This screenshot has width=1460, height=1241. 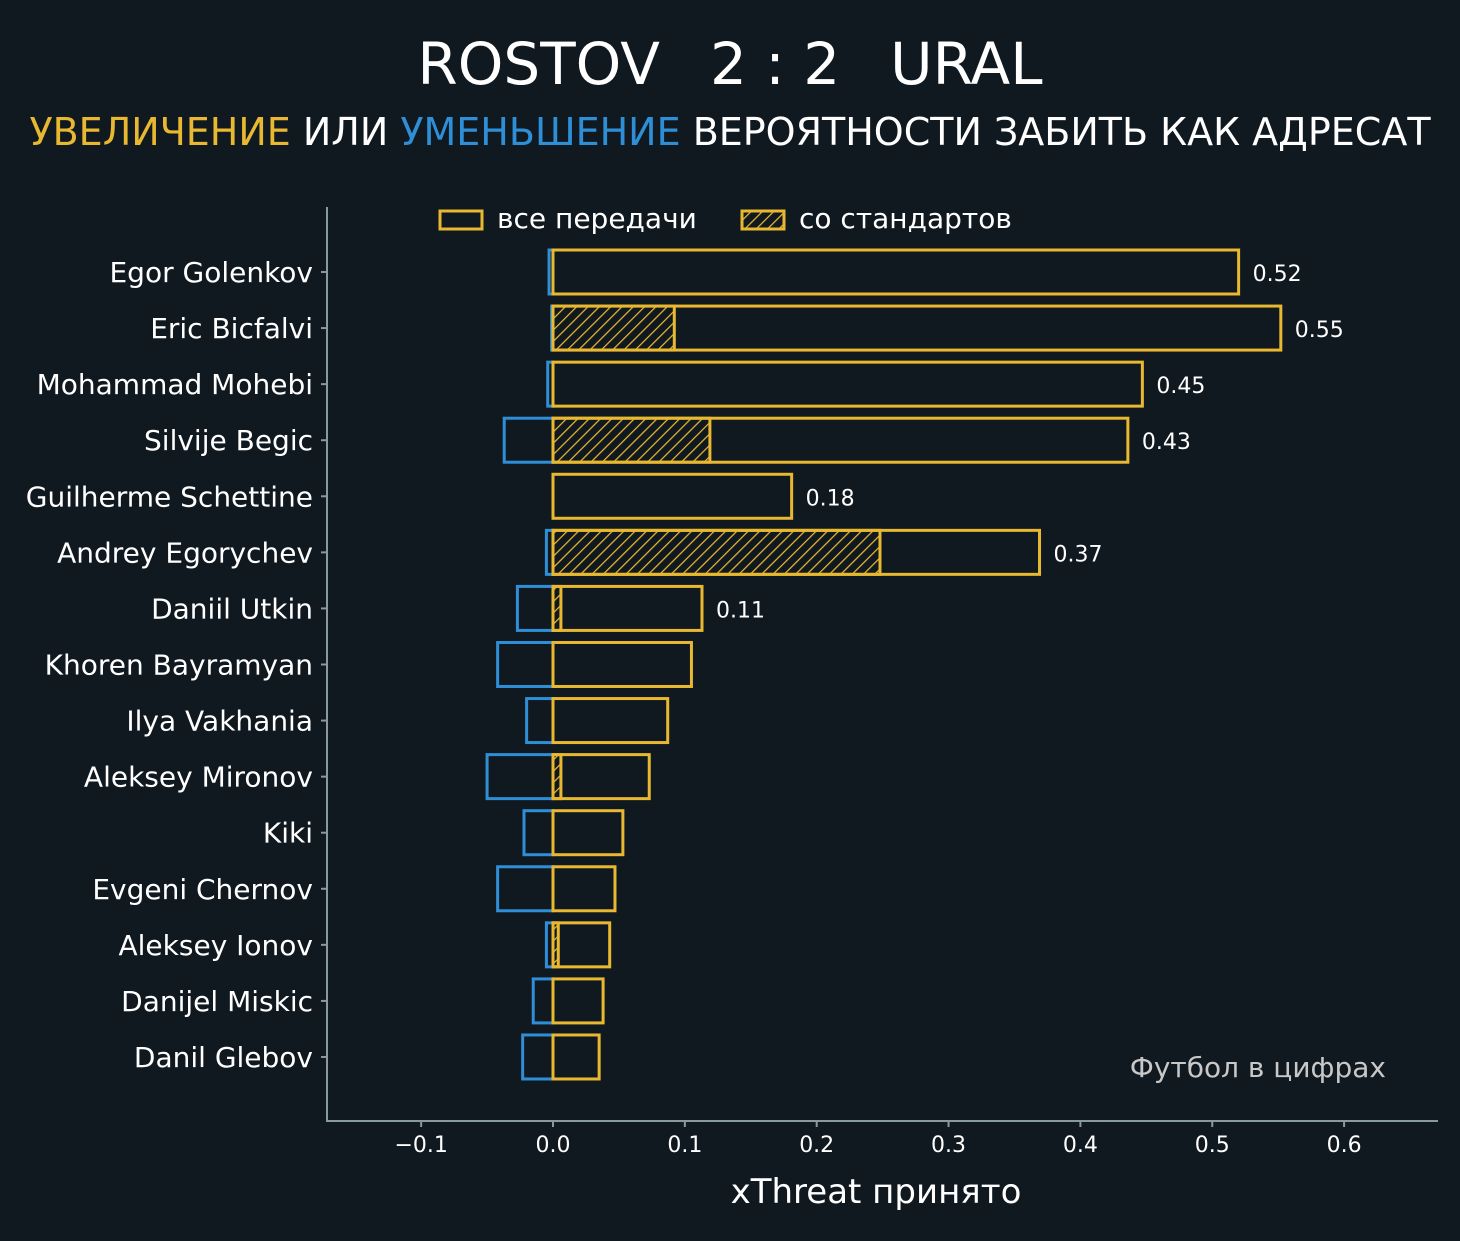 I want to click on legend-swatch-all-passes, so click(x=461, y=220).